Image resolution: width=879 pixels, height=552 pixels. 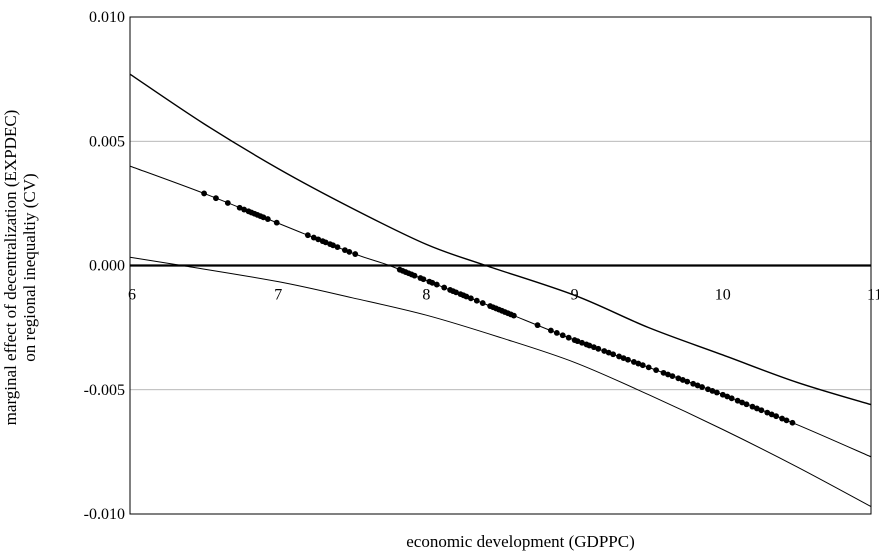 What do you see at coordinates (278, 295) in the screenshot?
I see `x-tick-label: 7` at bounding box center [278, 295].